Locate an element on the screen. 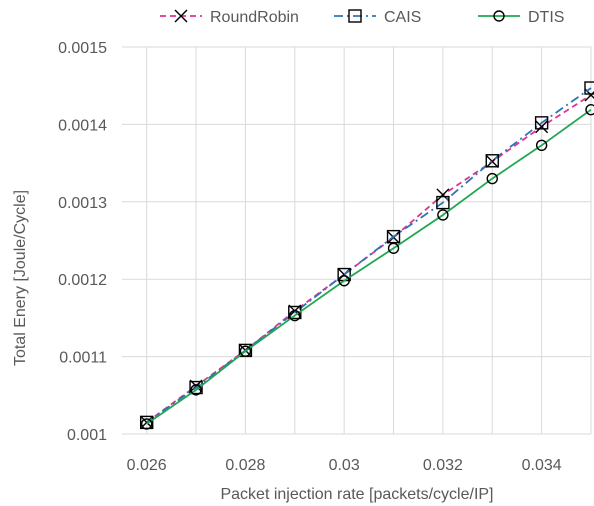  legend-marker-cais is located at coordinates (355, 16).